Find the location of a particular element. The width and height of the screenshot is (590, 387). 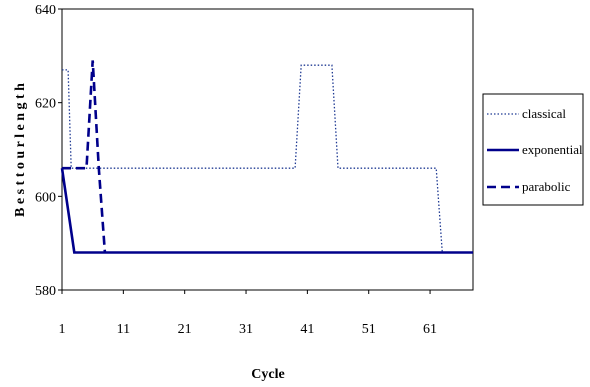

x-tick-label: 11 is located at coordinates (123, 329).